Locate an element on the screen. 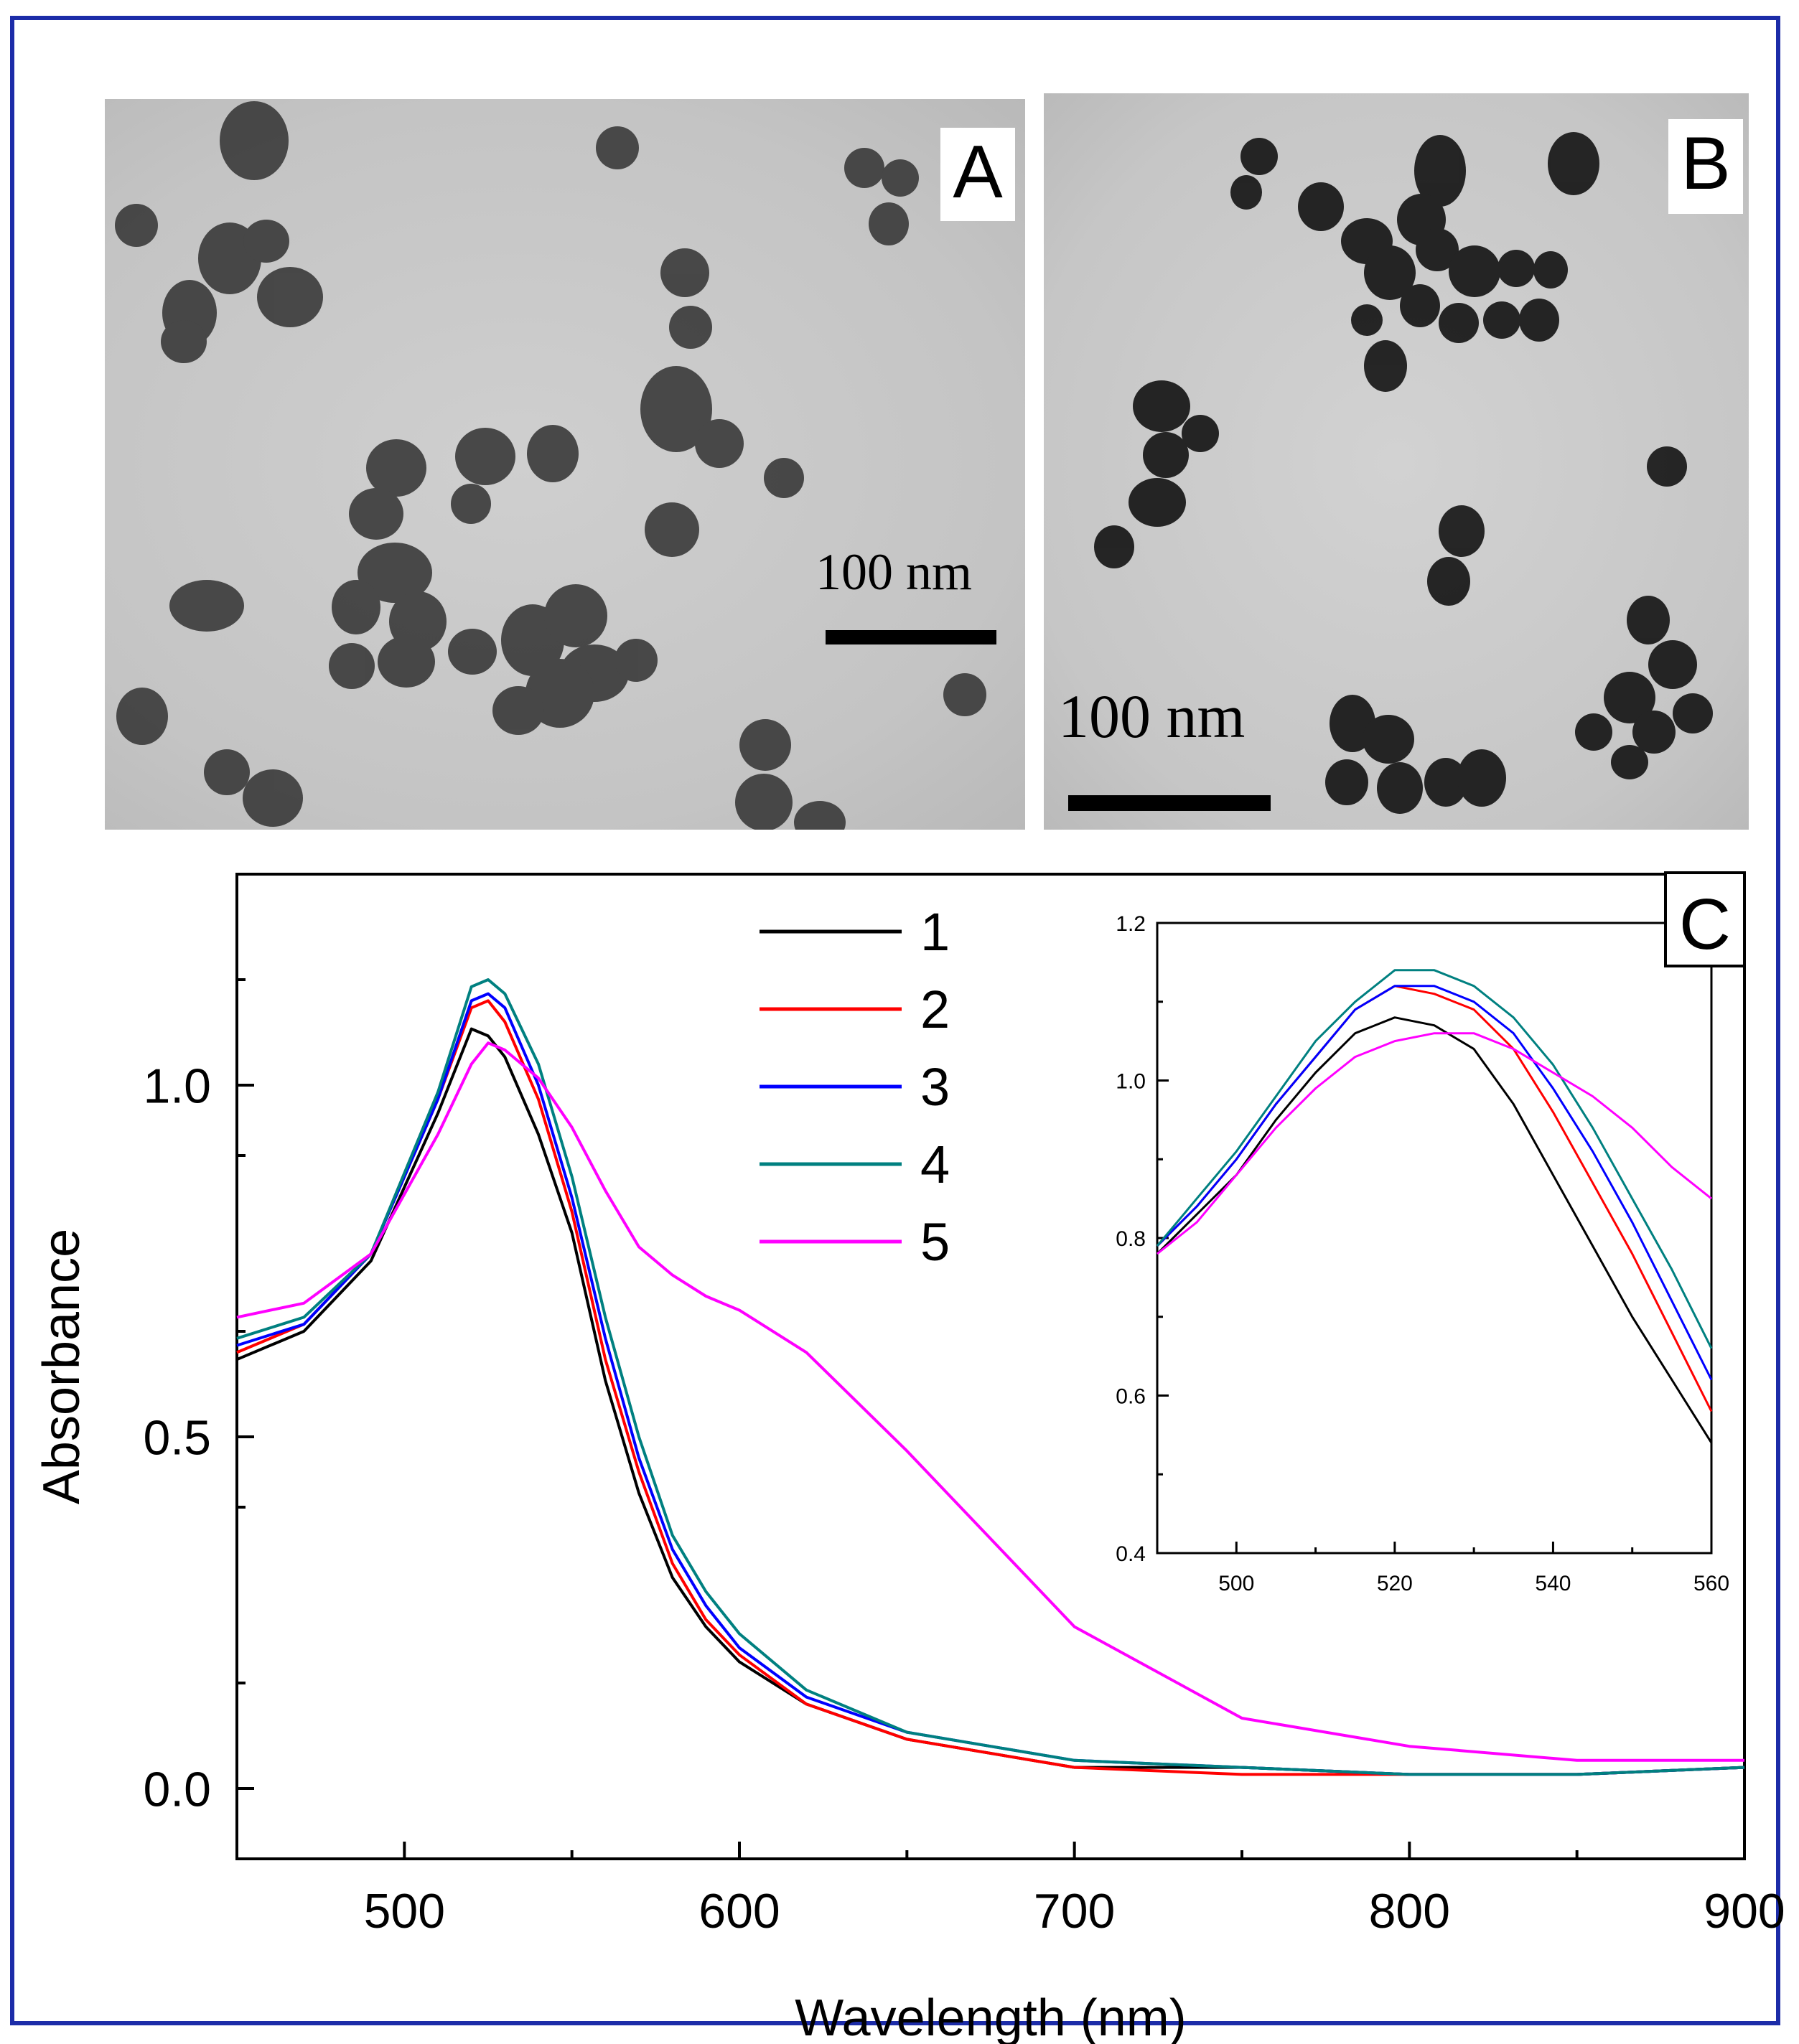 The width and height of the screenshot is (1799, 2044). main-ytick-label: 0.0 is located at coordinates (177, 1789).